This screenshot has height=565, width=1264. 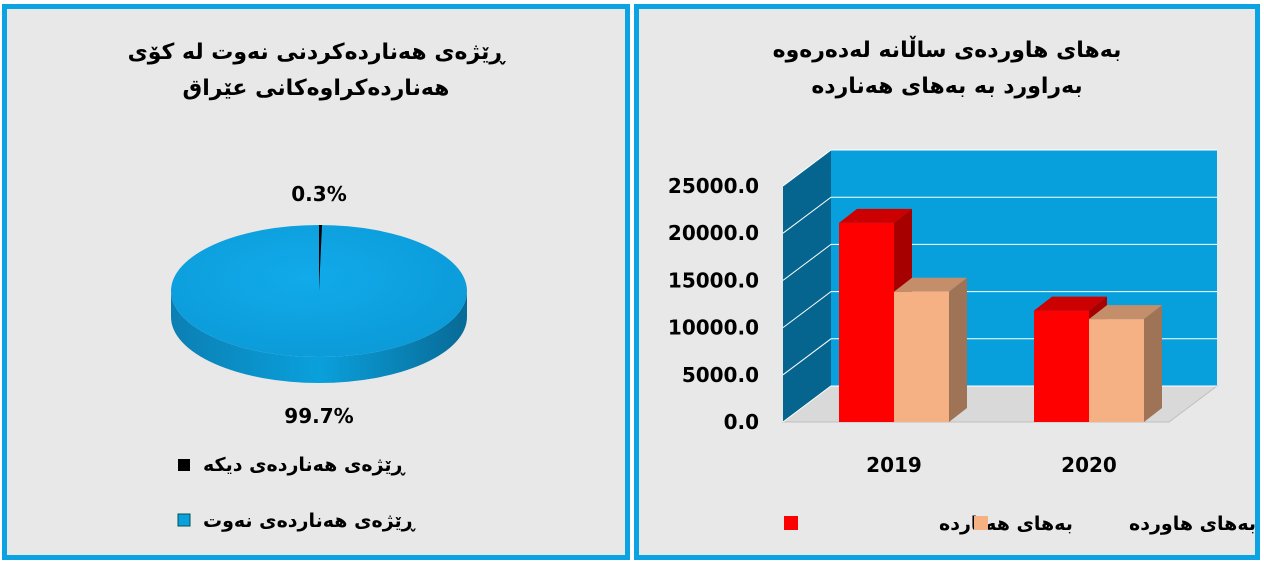 I want to click on legend-label: بەهای هەناردە, so click(x=1006, y=524).